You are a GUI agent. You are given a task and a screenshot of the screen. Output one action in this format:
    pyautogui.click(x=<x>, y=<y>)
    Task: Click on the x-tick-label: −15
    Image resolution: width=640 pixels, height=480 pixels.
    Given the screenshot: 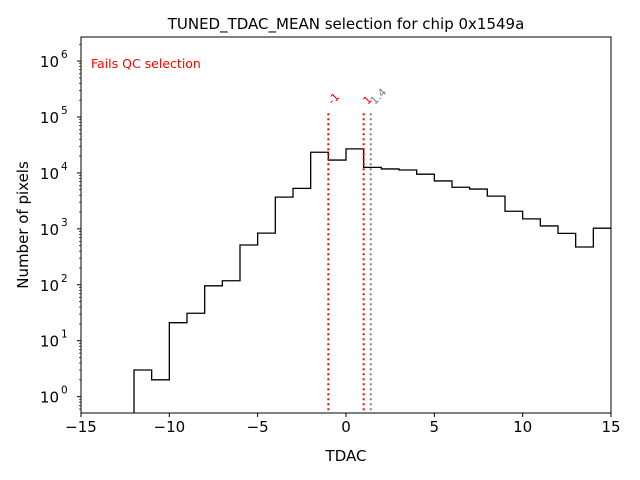 What is the action you would take?
    pyautogui.click(x=81, y=427)
    